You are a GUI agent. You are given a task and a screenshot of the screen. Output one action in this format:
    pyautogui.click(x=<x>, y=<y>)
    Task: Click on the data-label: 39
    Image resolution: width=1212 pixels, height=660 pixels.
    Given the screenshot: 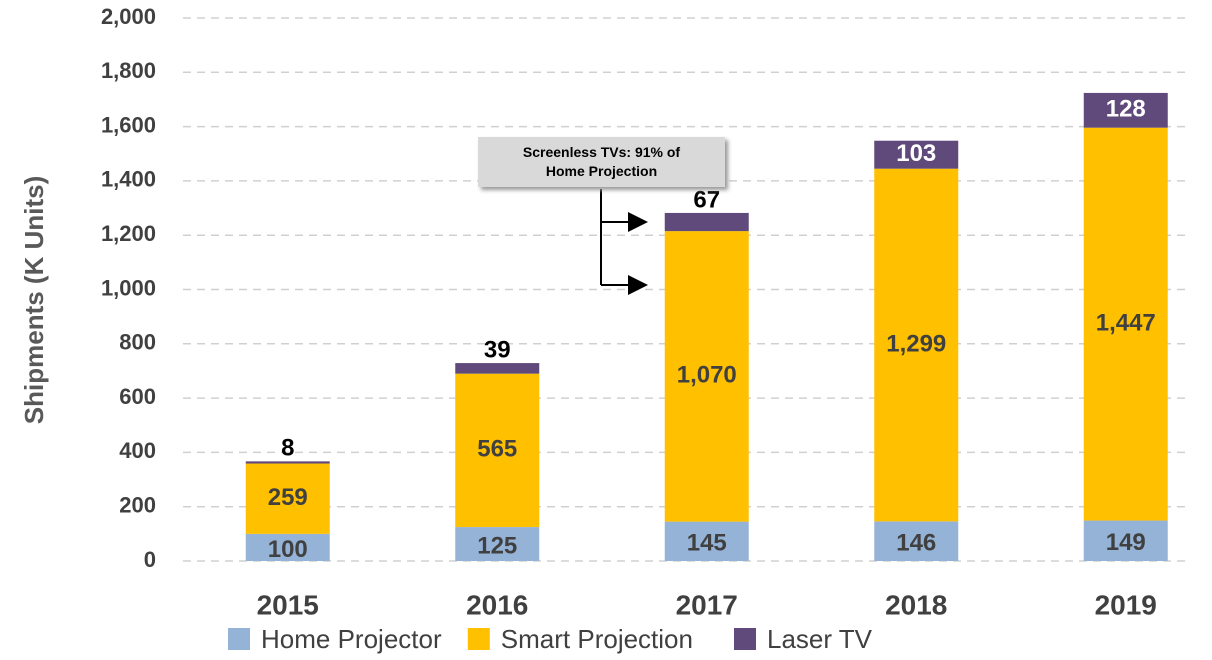 What is the action you would take?
    pyautogui.click(x=497, y=349)
    